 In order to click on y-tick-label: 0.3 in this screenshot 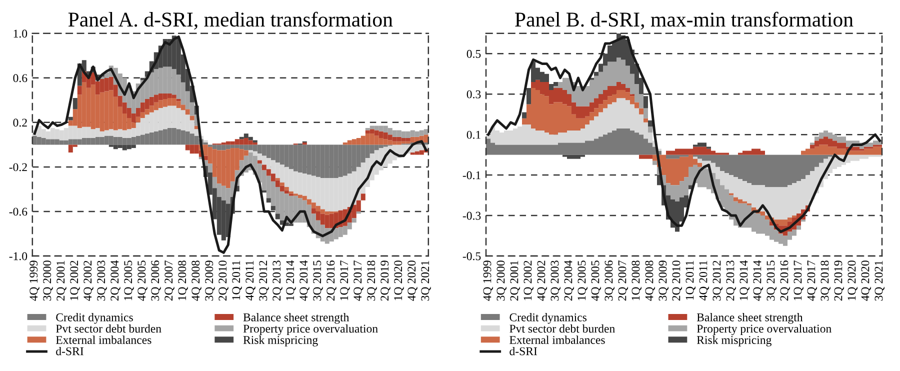, I will do `click(473, 94)`.